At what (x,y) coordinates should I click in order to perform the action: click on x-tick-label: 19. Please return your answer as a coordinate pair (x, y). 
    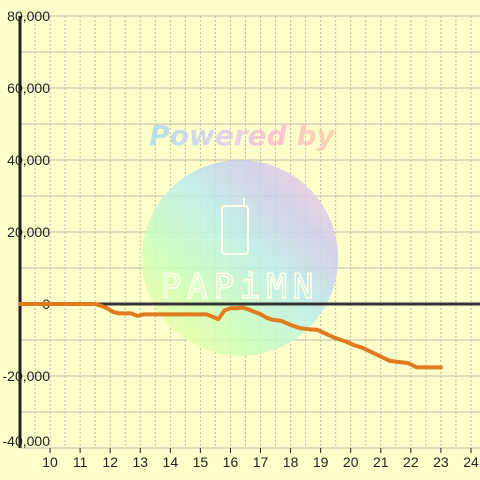
    Looking at the image, I should click on (321, 462).